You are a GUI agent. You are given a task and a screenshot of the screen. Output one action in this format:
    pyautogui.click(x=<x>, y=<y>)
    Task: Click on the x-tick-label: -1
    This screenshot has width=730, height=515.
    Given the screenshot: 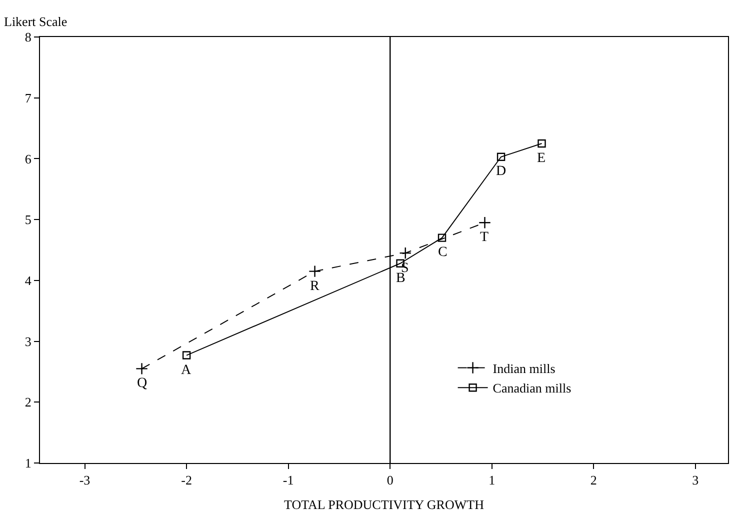 What is the action you would take?
    pyautogui.click(x=288, y=480)
    